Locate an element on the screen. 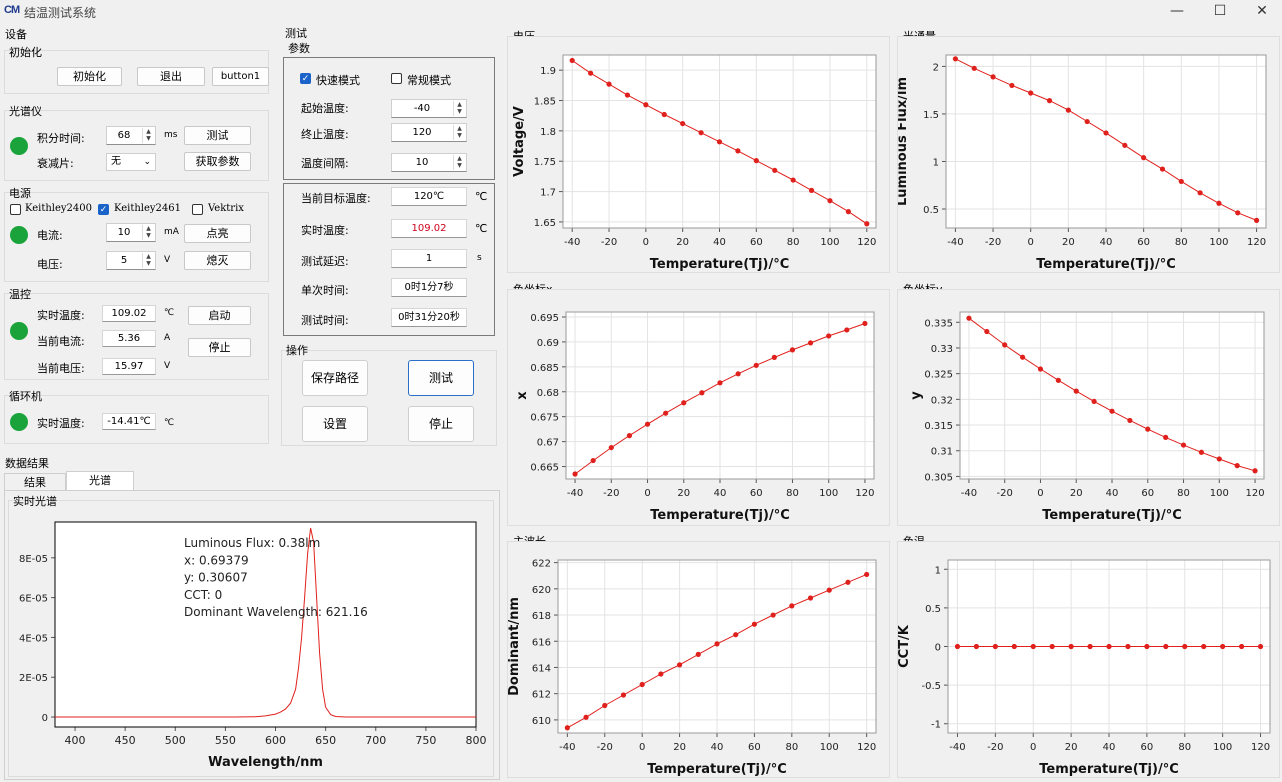 This screenshot has height=782, width=1282. x-tick-label: 80 is located at coordinates (1184, 747).